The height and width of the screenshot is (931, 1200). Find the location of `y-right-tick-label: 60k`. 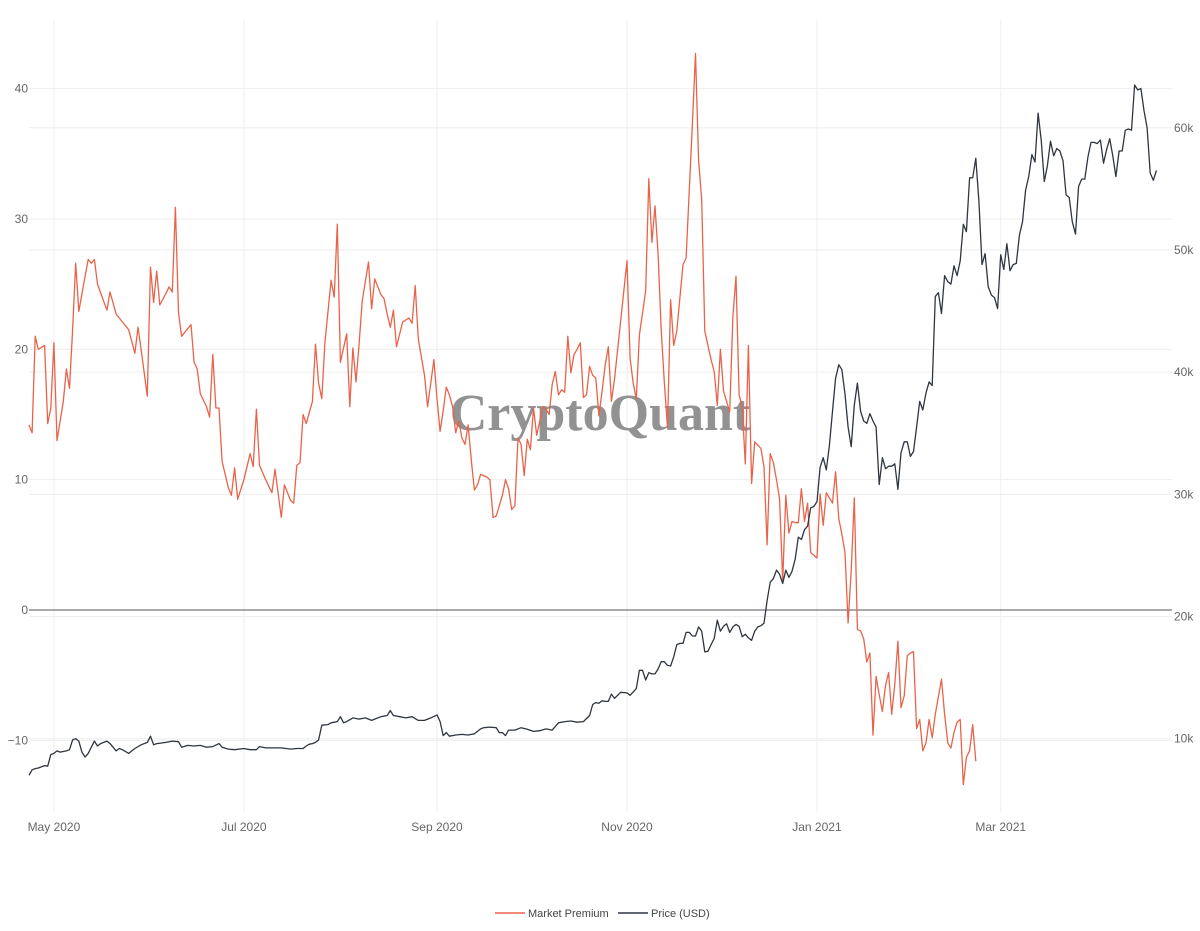

y-right-tick-label: 60k is located at coordinates (1184, 128).